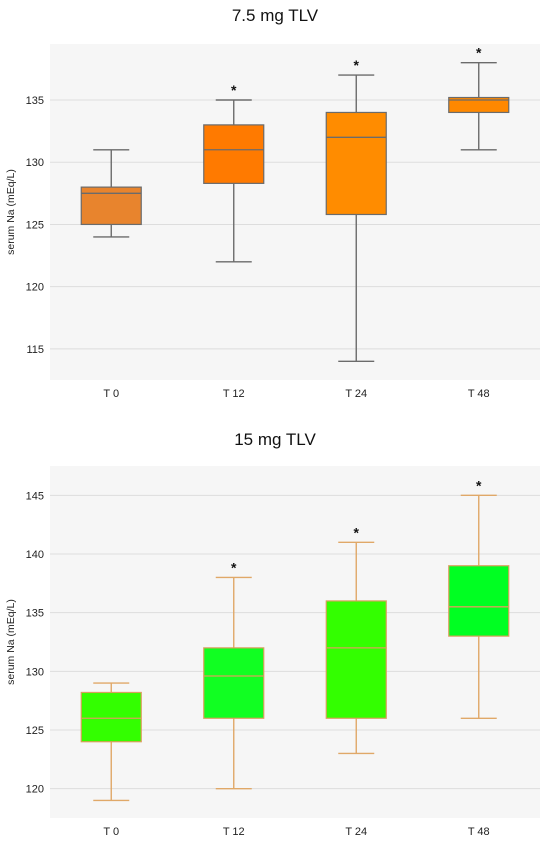 The height and width of the screenshot is (844, 550). Describe the element at coordinates (35, 350) in the screenshot. I see `y-tick-label: 115` at that location.